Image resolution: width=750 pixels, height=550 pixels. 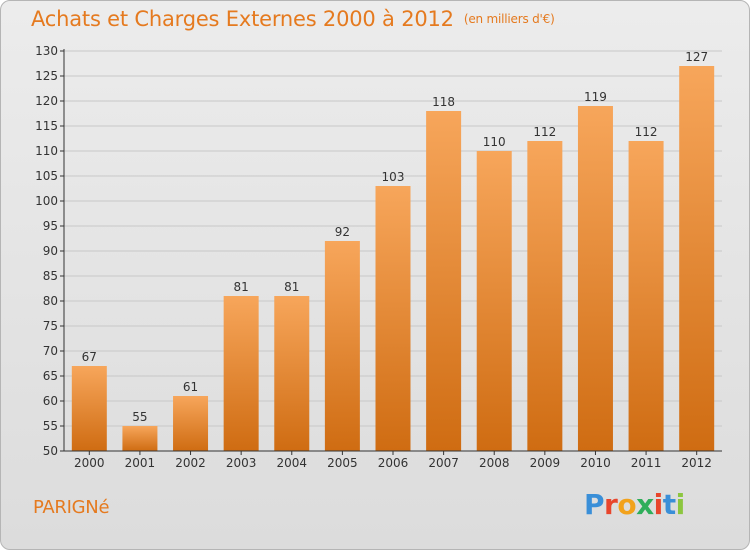 I want to click on x-tick-label: 2009, so click(x=545, y=463).